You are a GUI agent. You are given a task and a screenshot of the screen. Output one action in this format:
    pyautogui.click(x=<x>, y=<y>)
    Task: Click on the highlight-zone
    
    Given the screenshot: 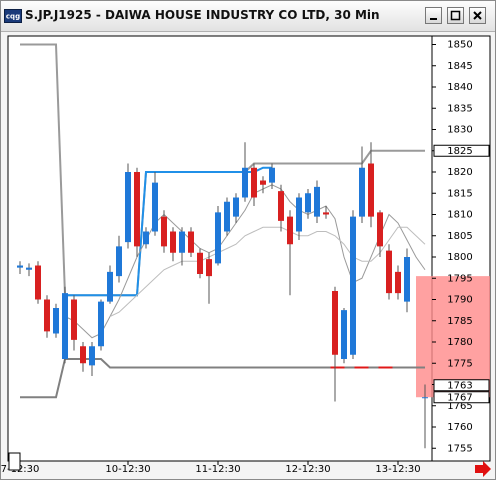 What is the action you would take?
    pyautogui.click(x=453, y=337)
    